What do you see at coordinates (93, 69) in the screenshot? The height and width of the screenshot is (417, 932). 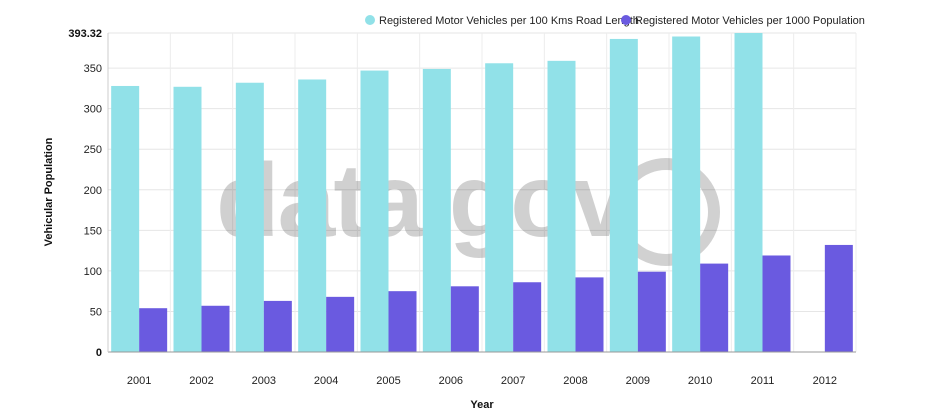 I see `y-tick-label: 350` at bounding box center [93, 69].